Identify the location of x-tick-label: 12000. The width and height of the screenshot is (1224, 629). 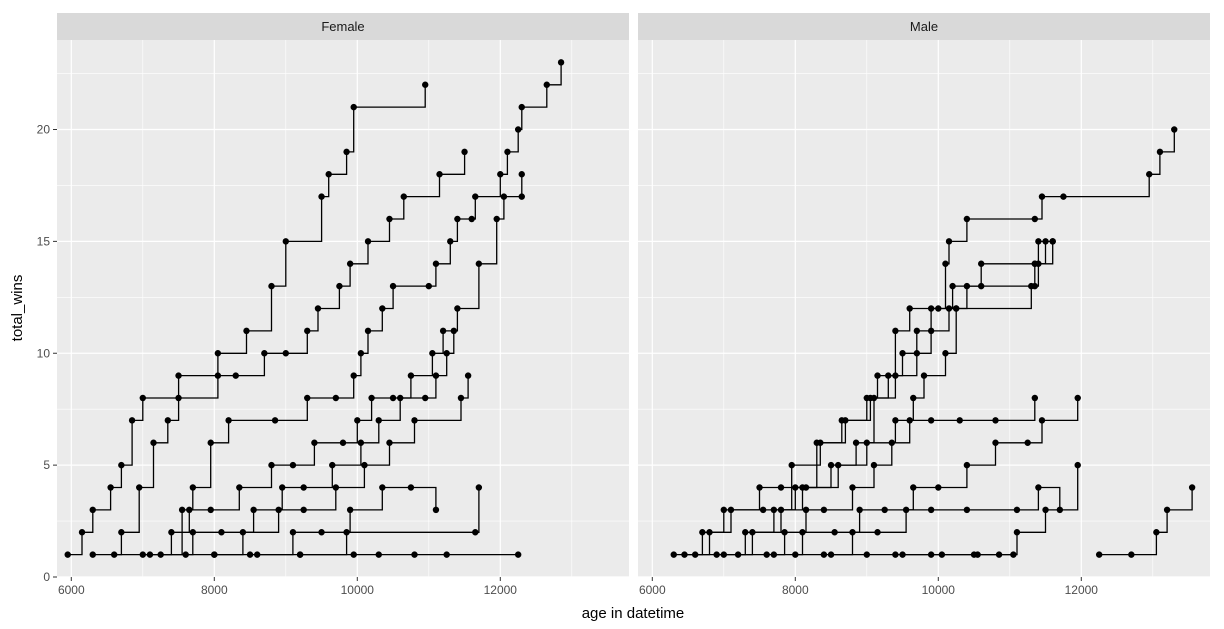
(501, 590).